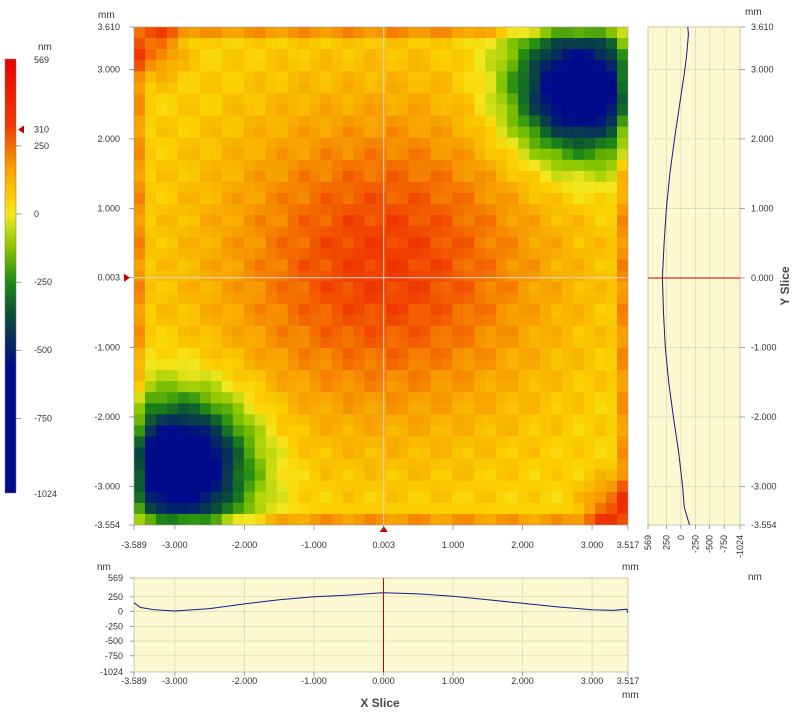 This screenshot has width=802, height=722. What do you see at coordinates (694, 541) in the screenshot?
I see `y-slice-x-ticks: 569 250 0 -250 -500 -750 -1024` at bounding box center [694, 541].